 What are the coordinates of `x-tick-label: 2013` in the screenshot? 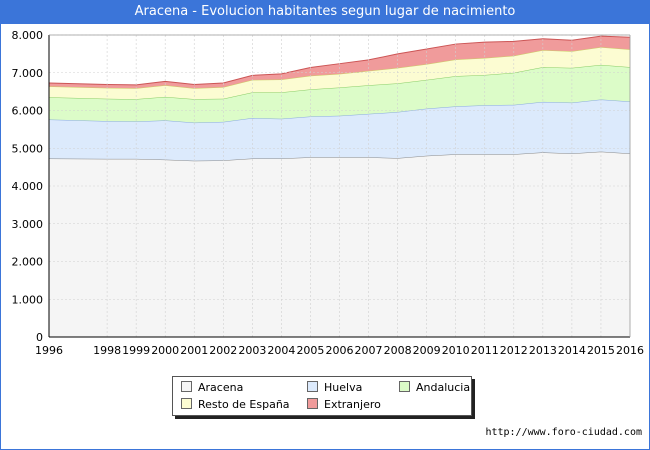 It's located at (543, 350).